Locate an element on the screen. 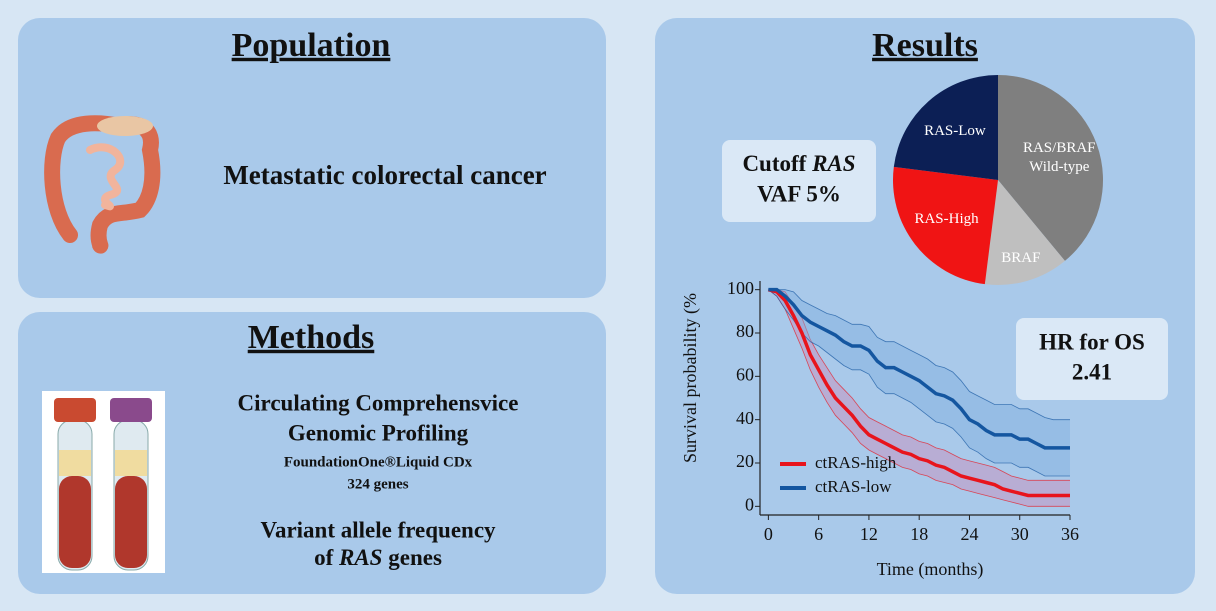 This screenshot has width=1216, height=611. x-tick-label: 6 is located at coordinates (818, 534).